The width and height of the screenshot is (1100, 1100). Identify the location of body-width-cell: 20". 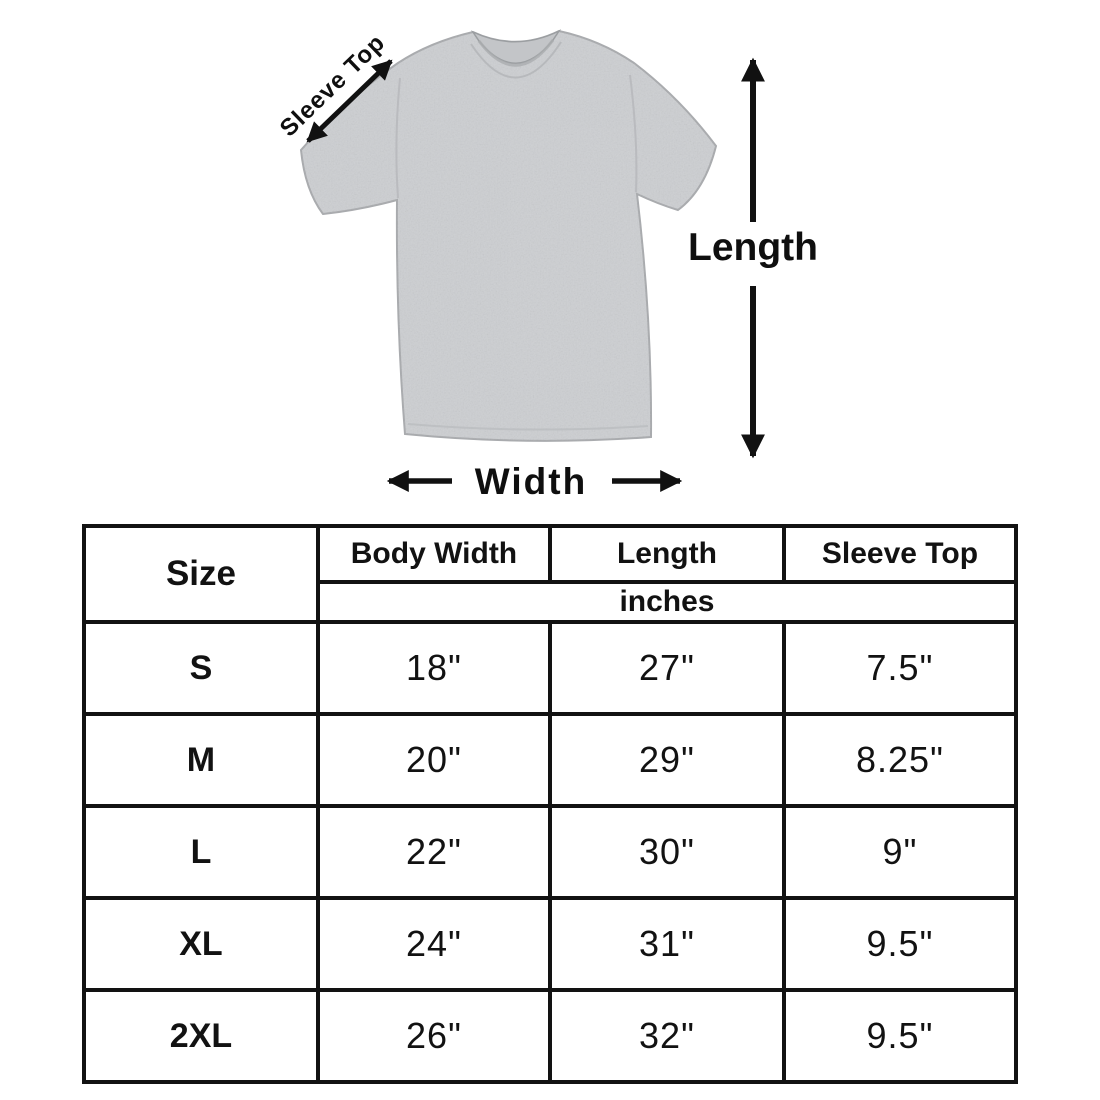
(433, 760).